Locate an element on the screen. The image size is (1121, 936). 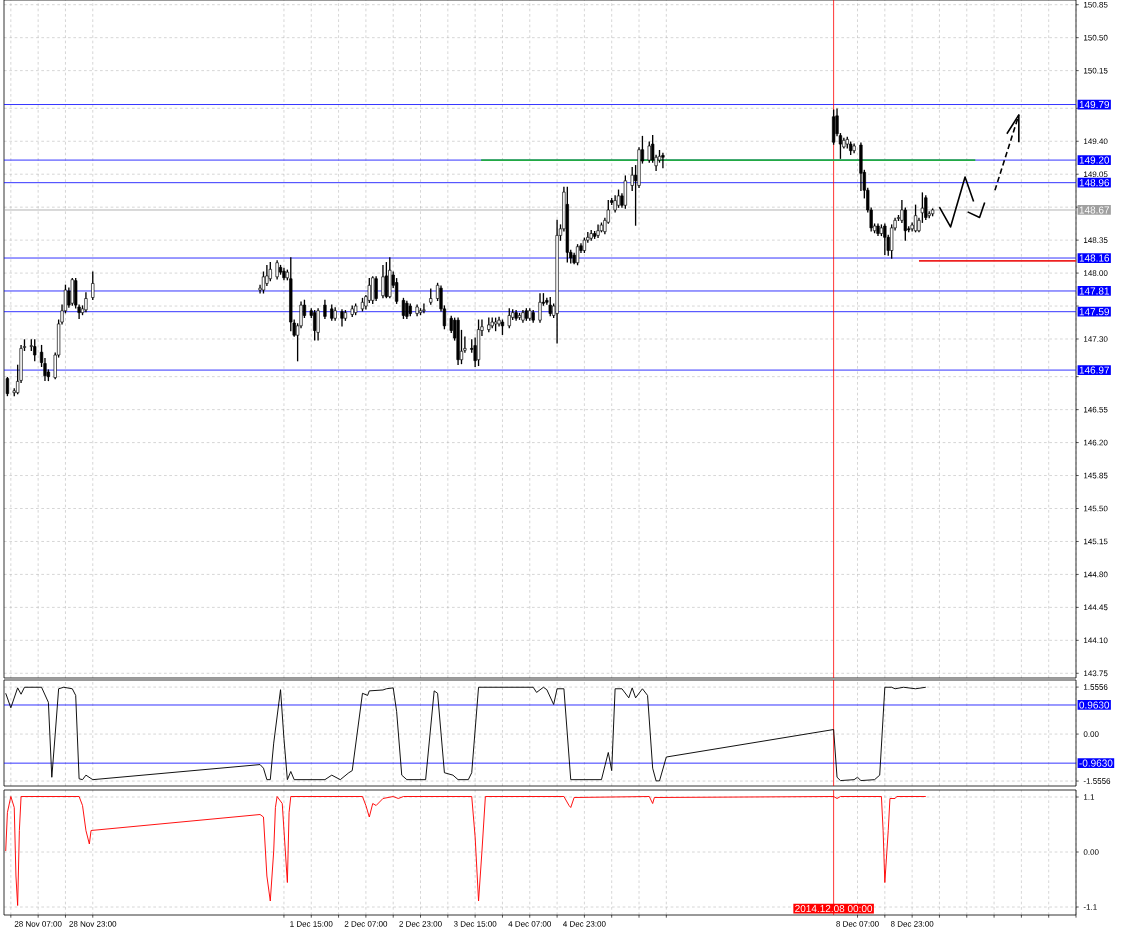
y-tick-label: 146.20 is located at coordinates (1096, 442).